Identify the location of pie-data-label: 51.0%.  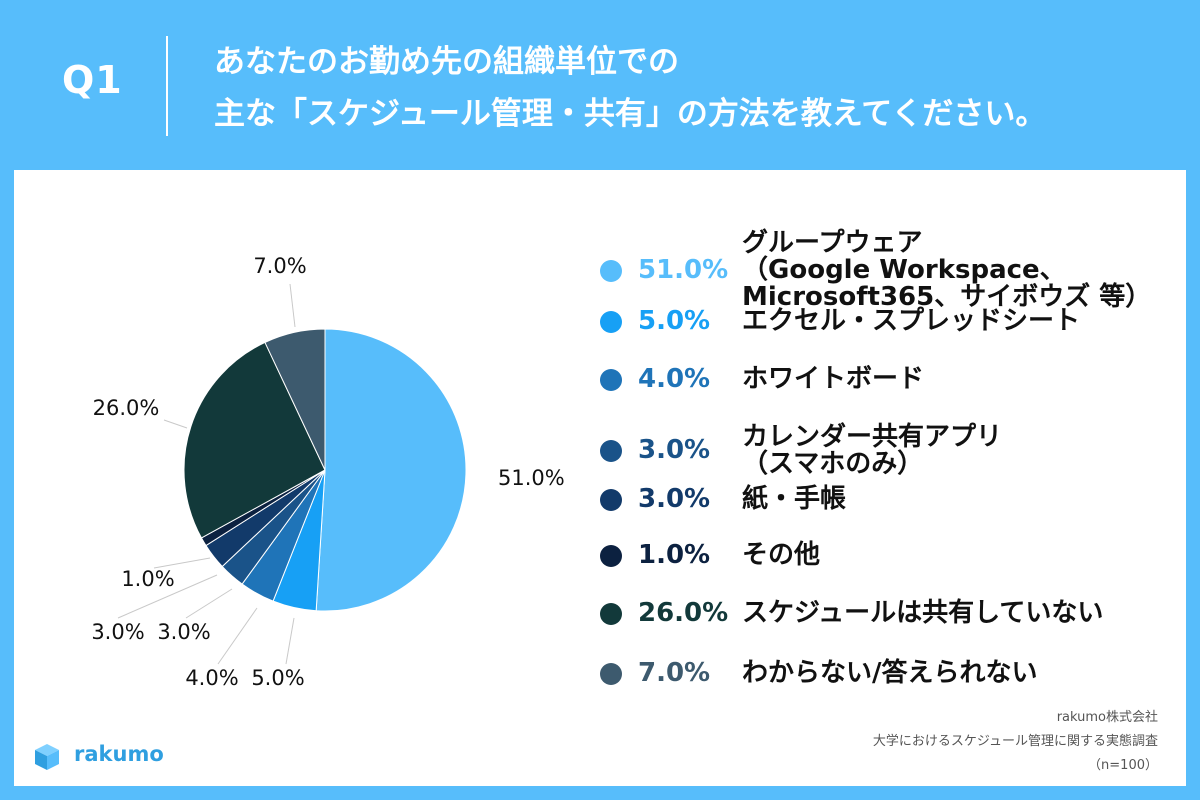
(531, 478).